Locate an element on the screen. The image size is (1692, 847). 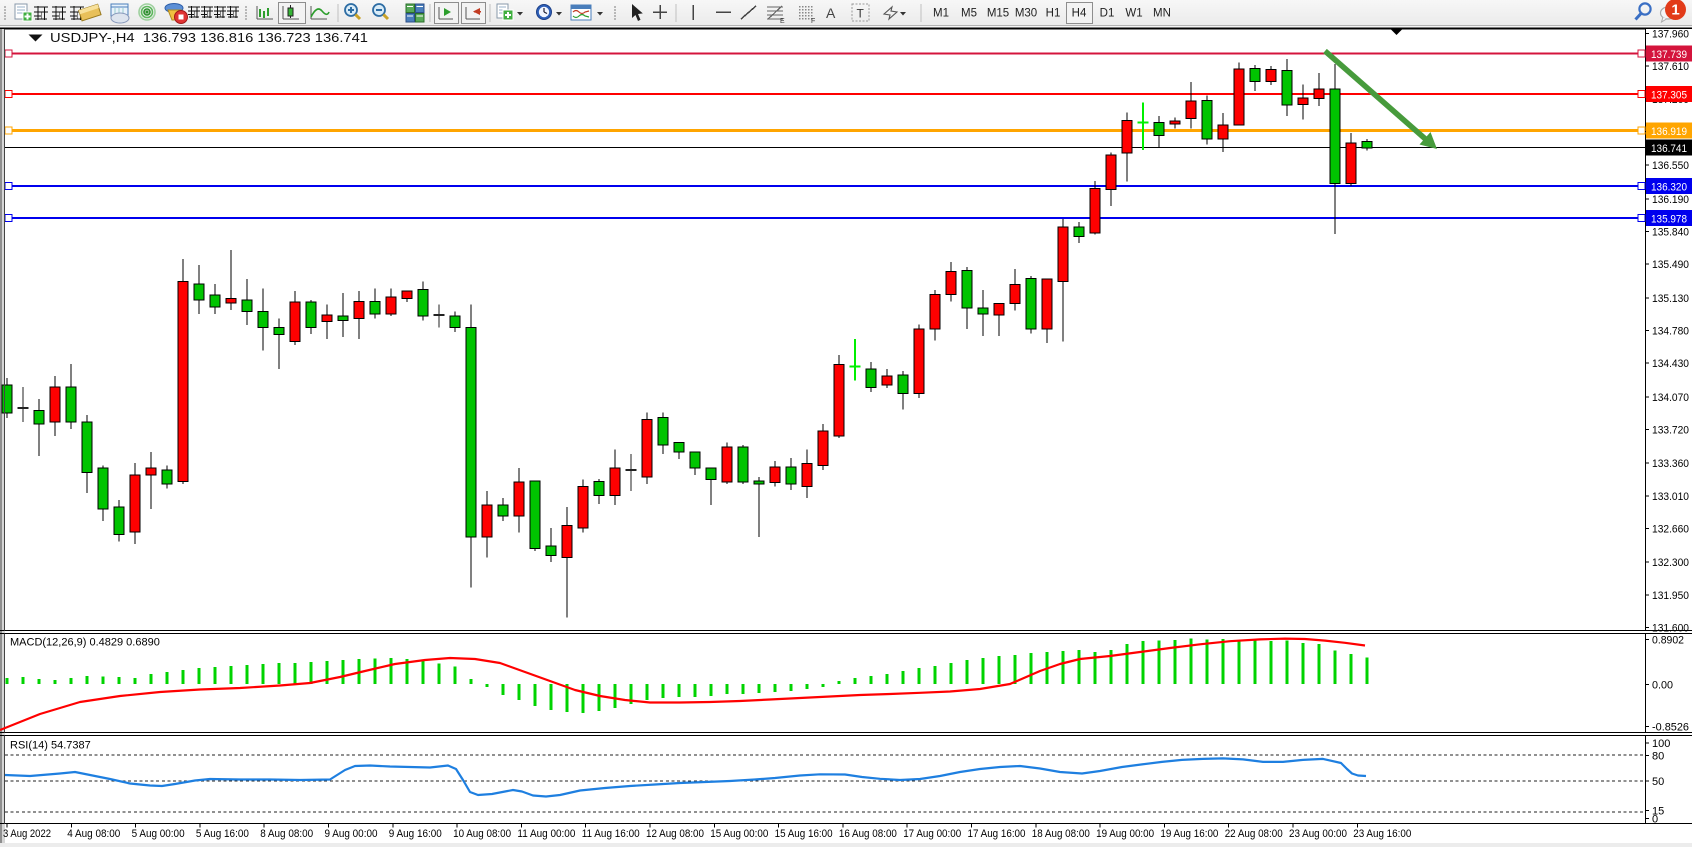
svg-text: 17 Aug 16:00 is located at coordinates (997, 834).